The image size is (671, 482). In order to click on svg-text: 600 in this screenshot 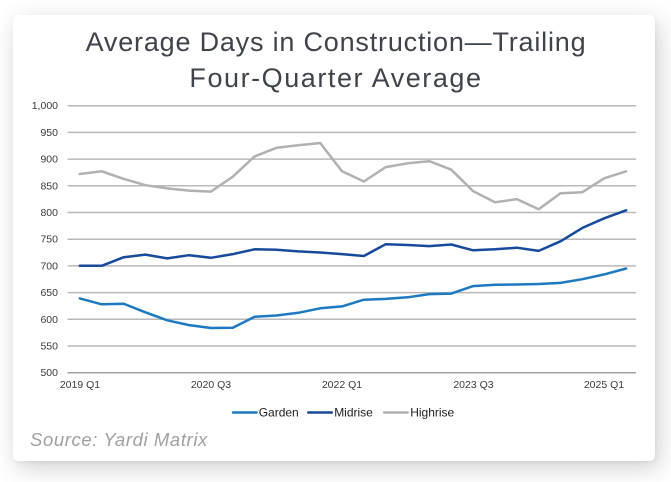, I will do `click(49, 320)`.